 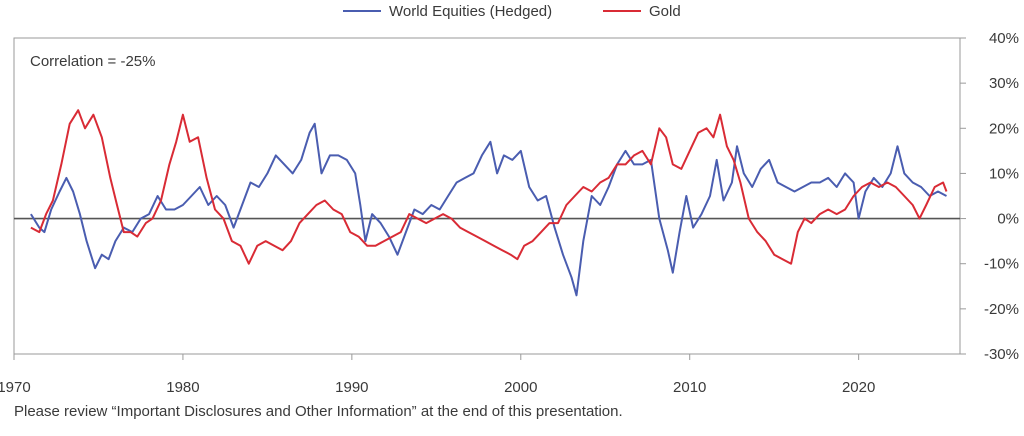 What do you see at coordinates (858, 387) in the screenshot?
I see `x-tick-label: 2020` at bounding box center [858, 387].